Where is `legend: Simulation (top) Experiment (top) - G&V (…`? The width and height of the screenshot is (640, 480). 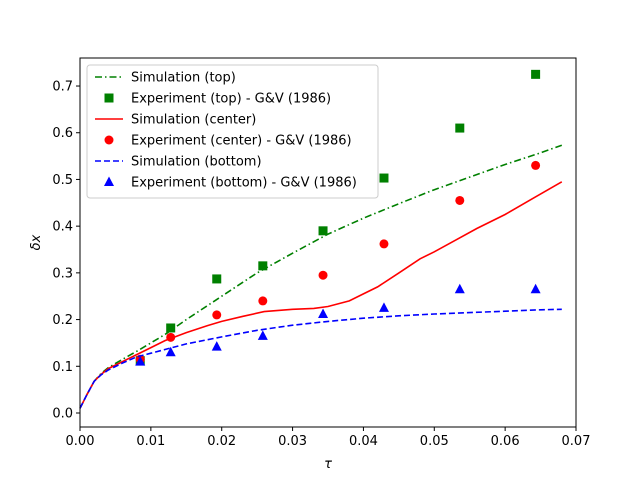
legend: Simulation (top) Experiment (top) - G&V (… is located at coordinates (232, 131).